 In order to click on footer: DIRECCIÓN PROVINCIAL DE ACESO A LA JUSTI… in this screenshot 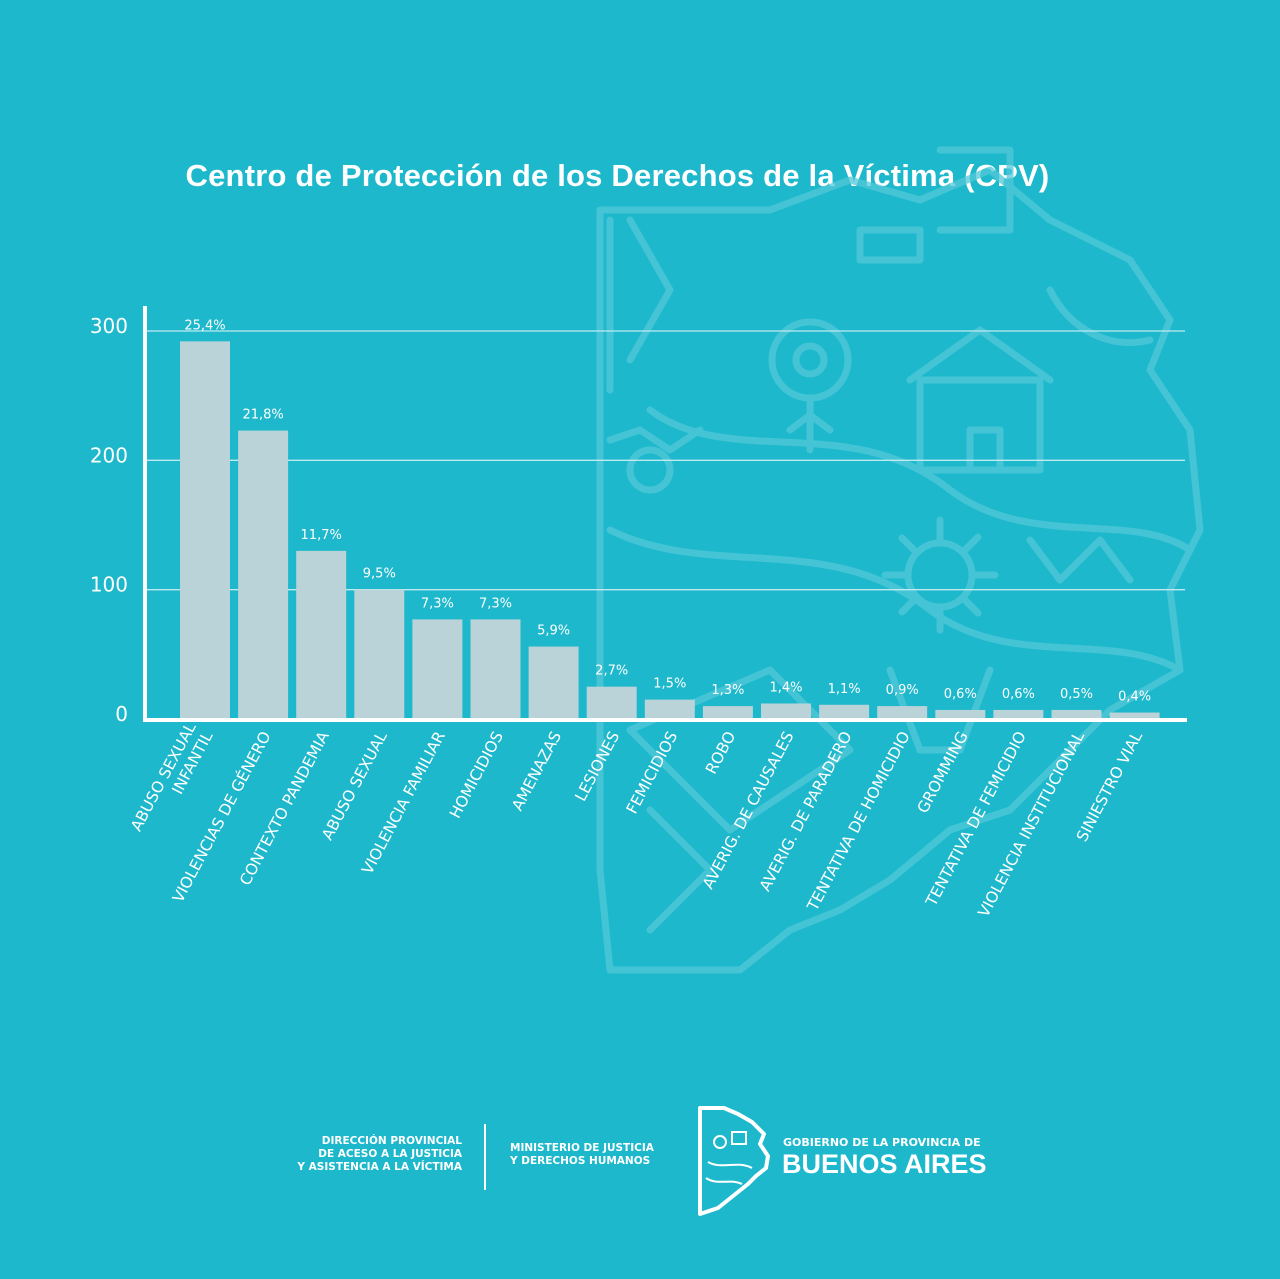, I will do `click(640, 1163)`.